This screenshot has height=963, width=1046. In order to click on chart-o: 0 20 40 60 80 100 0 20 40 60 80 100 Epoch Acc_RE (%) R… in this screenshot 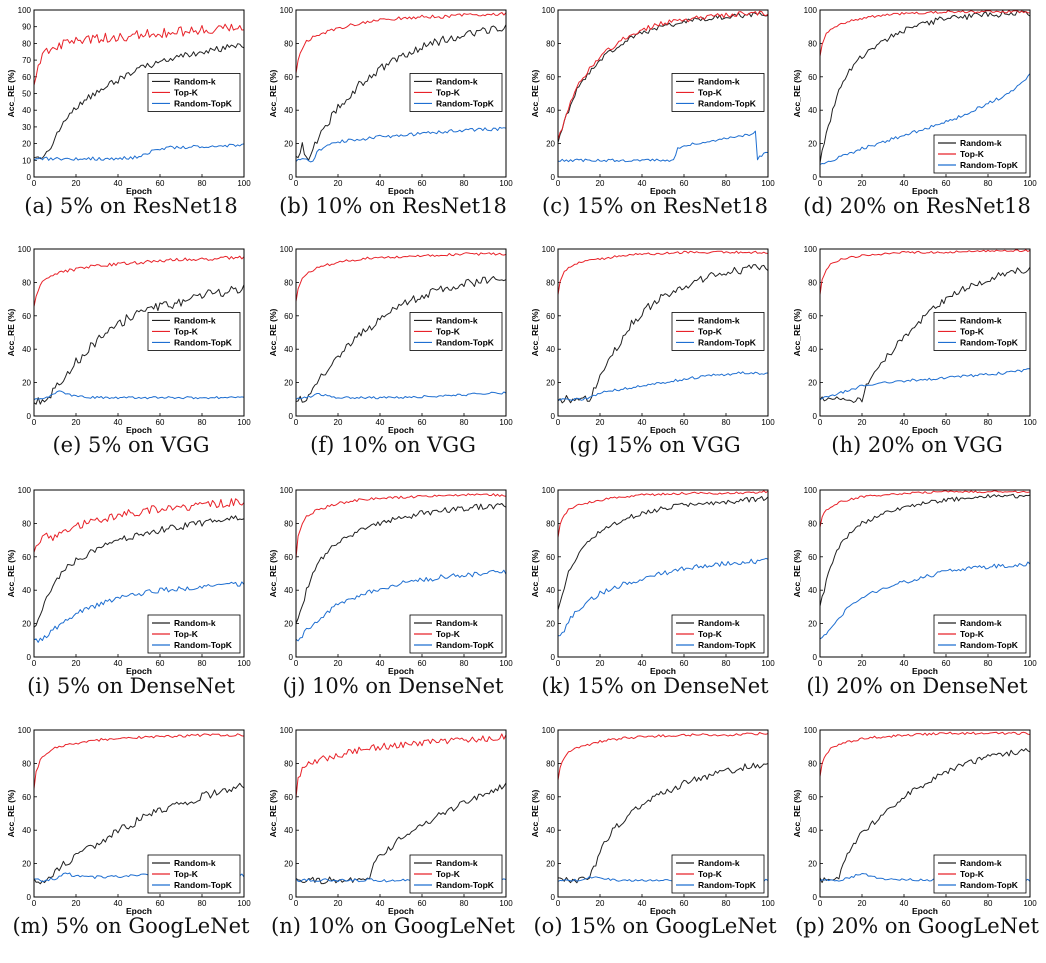, I will do `click(652, 821)`.